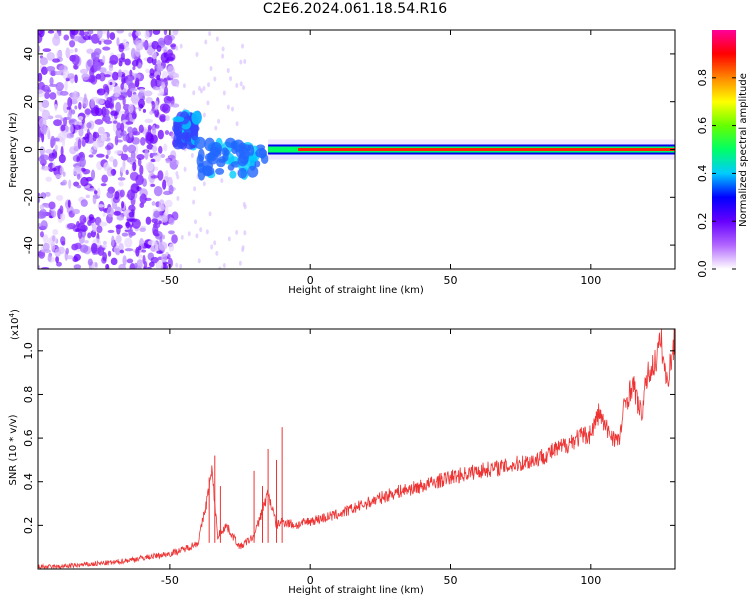  Describe the element at coordinates (14, 324) in the screenshot. I see `snr-y-multiplier: (x104)` at that location.